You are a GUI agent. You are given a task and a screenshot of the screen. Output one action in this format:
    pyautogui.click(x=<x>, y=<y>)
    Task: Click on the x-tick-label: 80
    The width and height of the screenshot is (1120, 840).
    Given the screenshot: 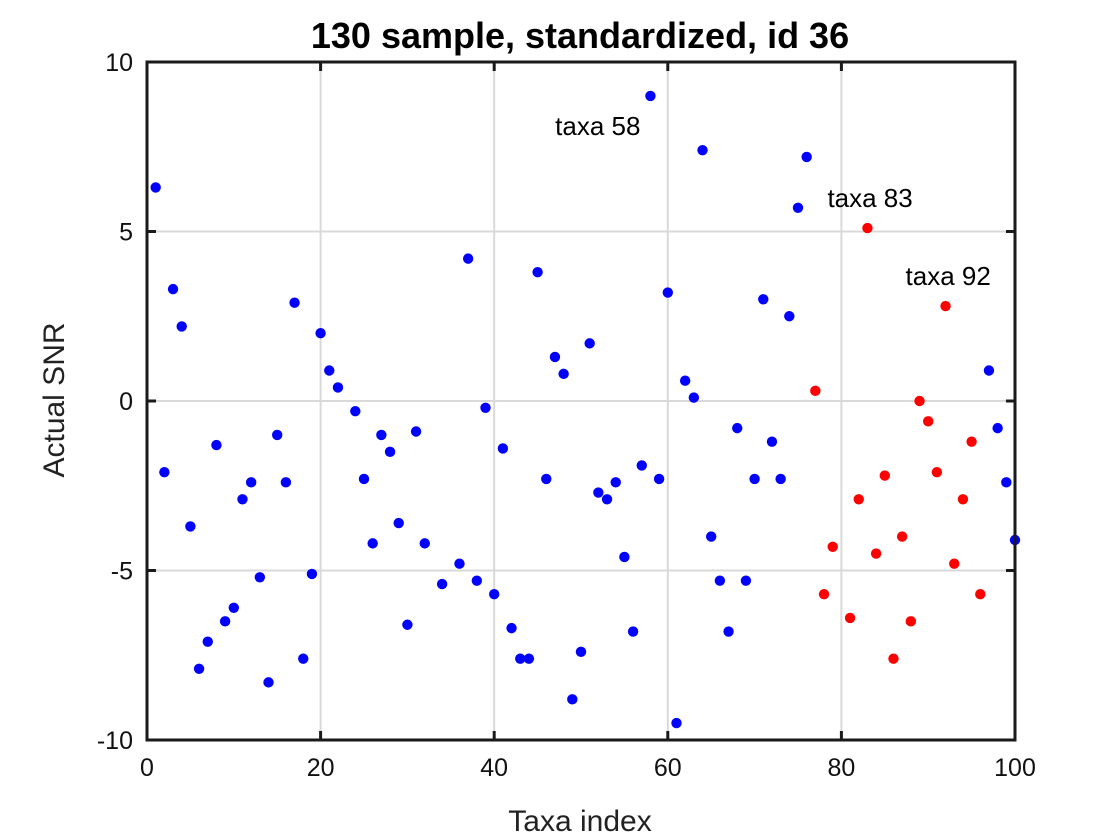 What is the action you would take?
    pyautogui.click(x=841, y=768)
    